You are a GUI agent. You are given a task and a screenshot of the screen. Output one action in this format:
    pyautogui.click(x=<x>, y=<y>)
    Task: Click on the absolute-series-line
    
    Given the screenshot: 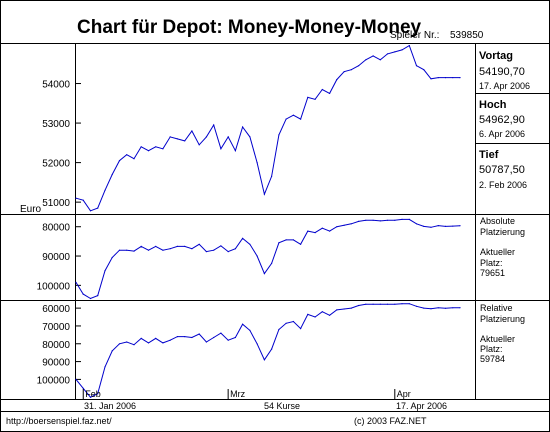 What is the action you would take?
    pyautogui.click(x=268, y=259)
    